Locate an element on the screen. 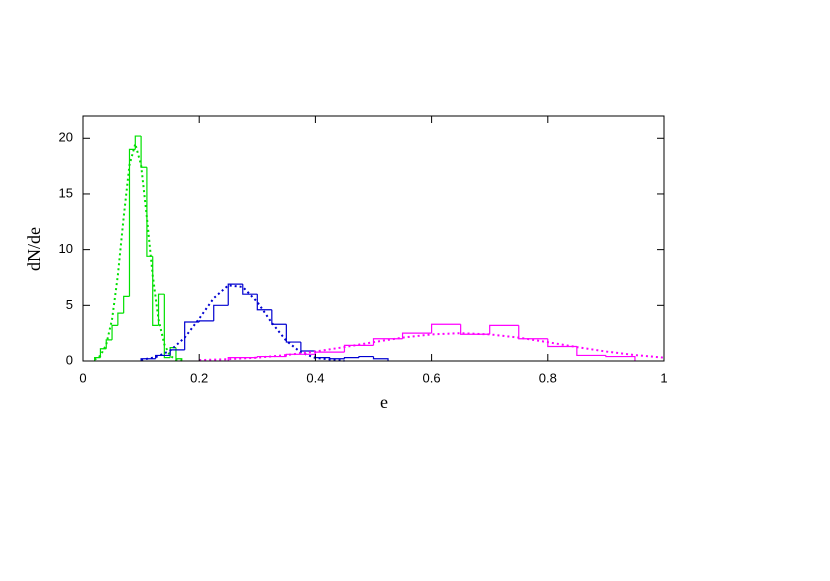 This screenshot has height=581, width=830. y-tick-label: 0 is located at coordinates (69, 359).